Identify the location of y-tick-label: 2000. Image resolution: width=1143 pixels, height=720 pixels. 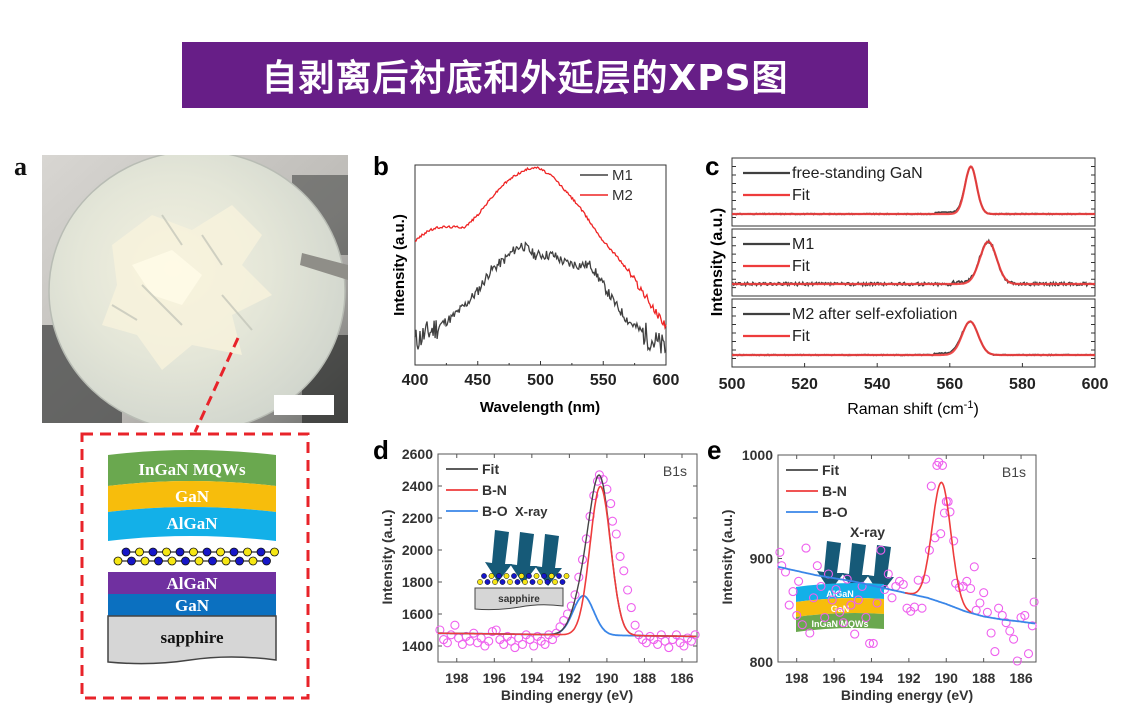
(417, 550).